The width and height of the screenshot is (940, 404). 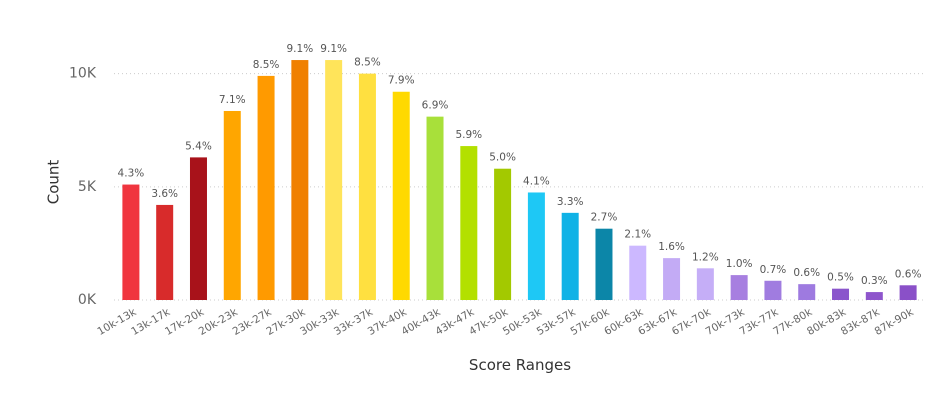 What do you see at coordinates (705, 257) in the screenshot?
I see `data-label: 1.2%` at bounding box center [705, 257].